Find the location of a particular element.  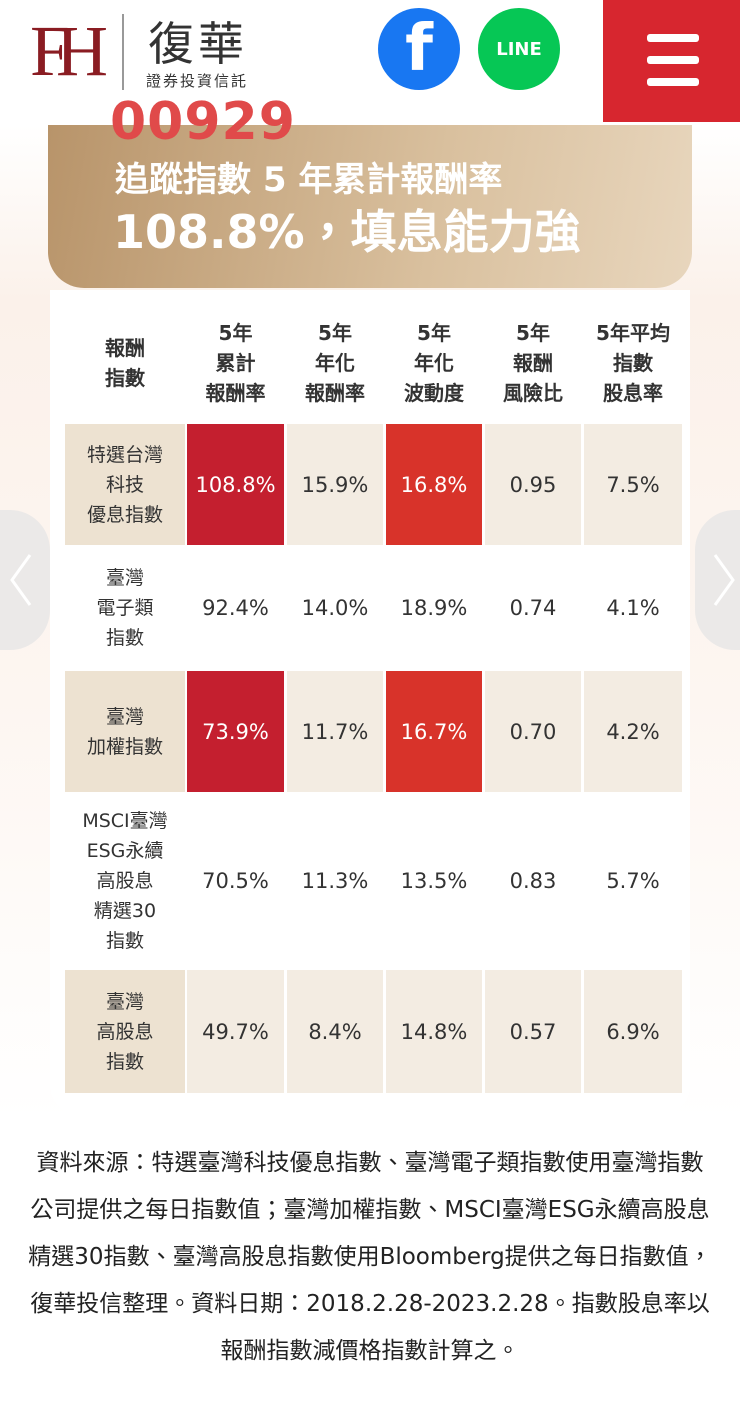

menu-button is located at coordinates (671, 61).